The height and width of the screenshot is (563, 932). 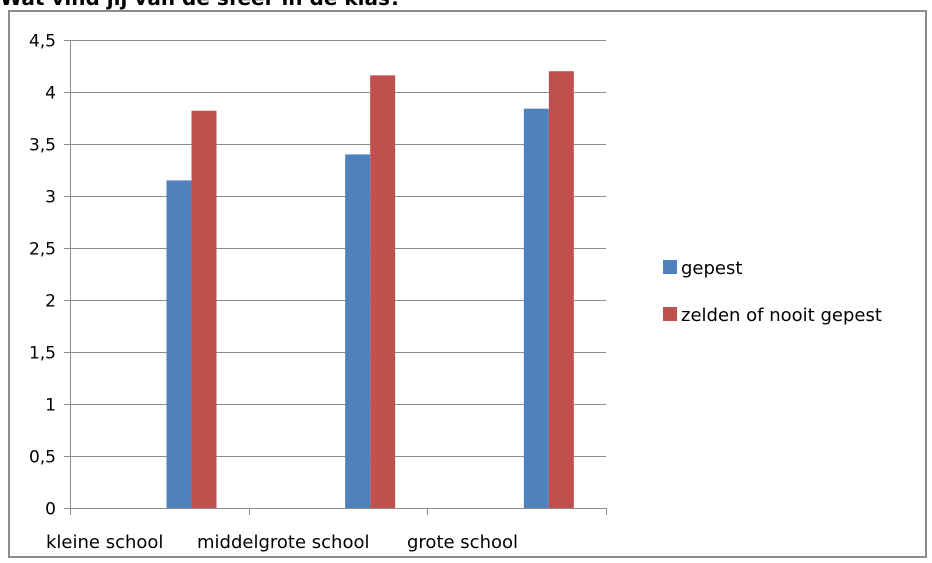 I want to click on y-tick-label: 3, so click(x=50, y=198).